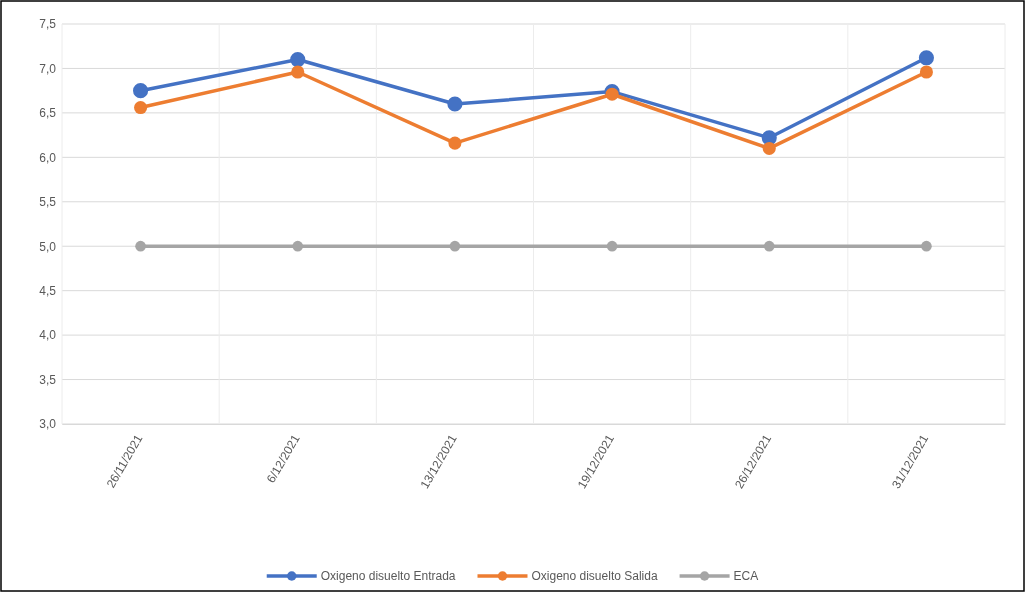 This screenshot has width=1025, height=592. I want to click on legend-label: Oxigeno disuelto Entrada, so click(388, 576).